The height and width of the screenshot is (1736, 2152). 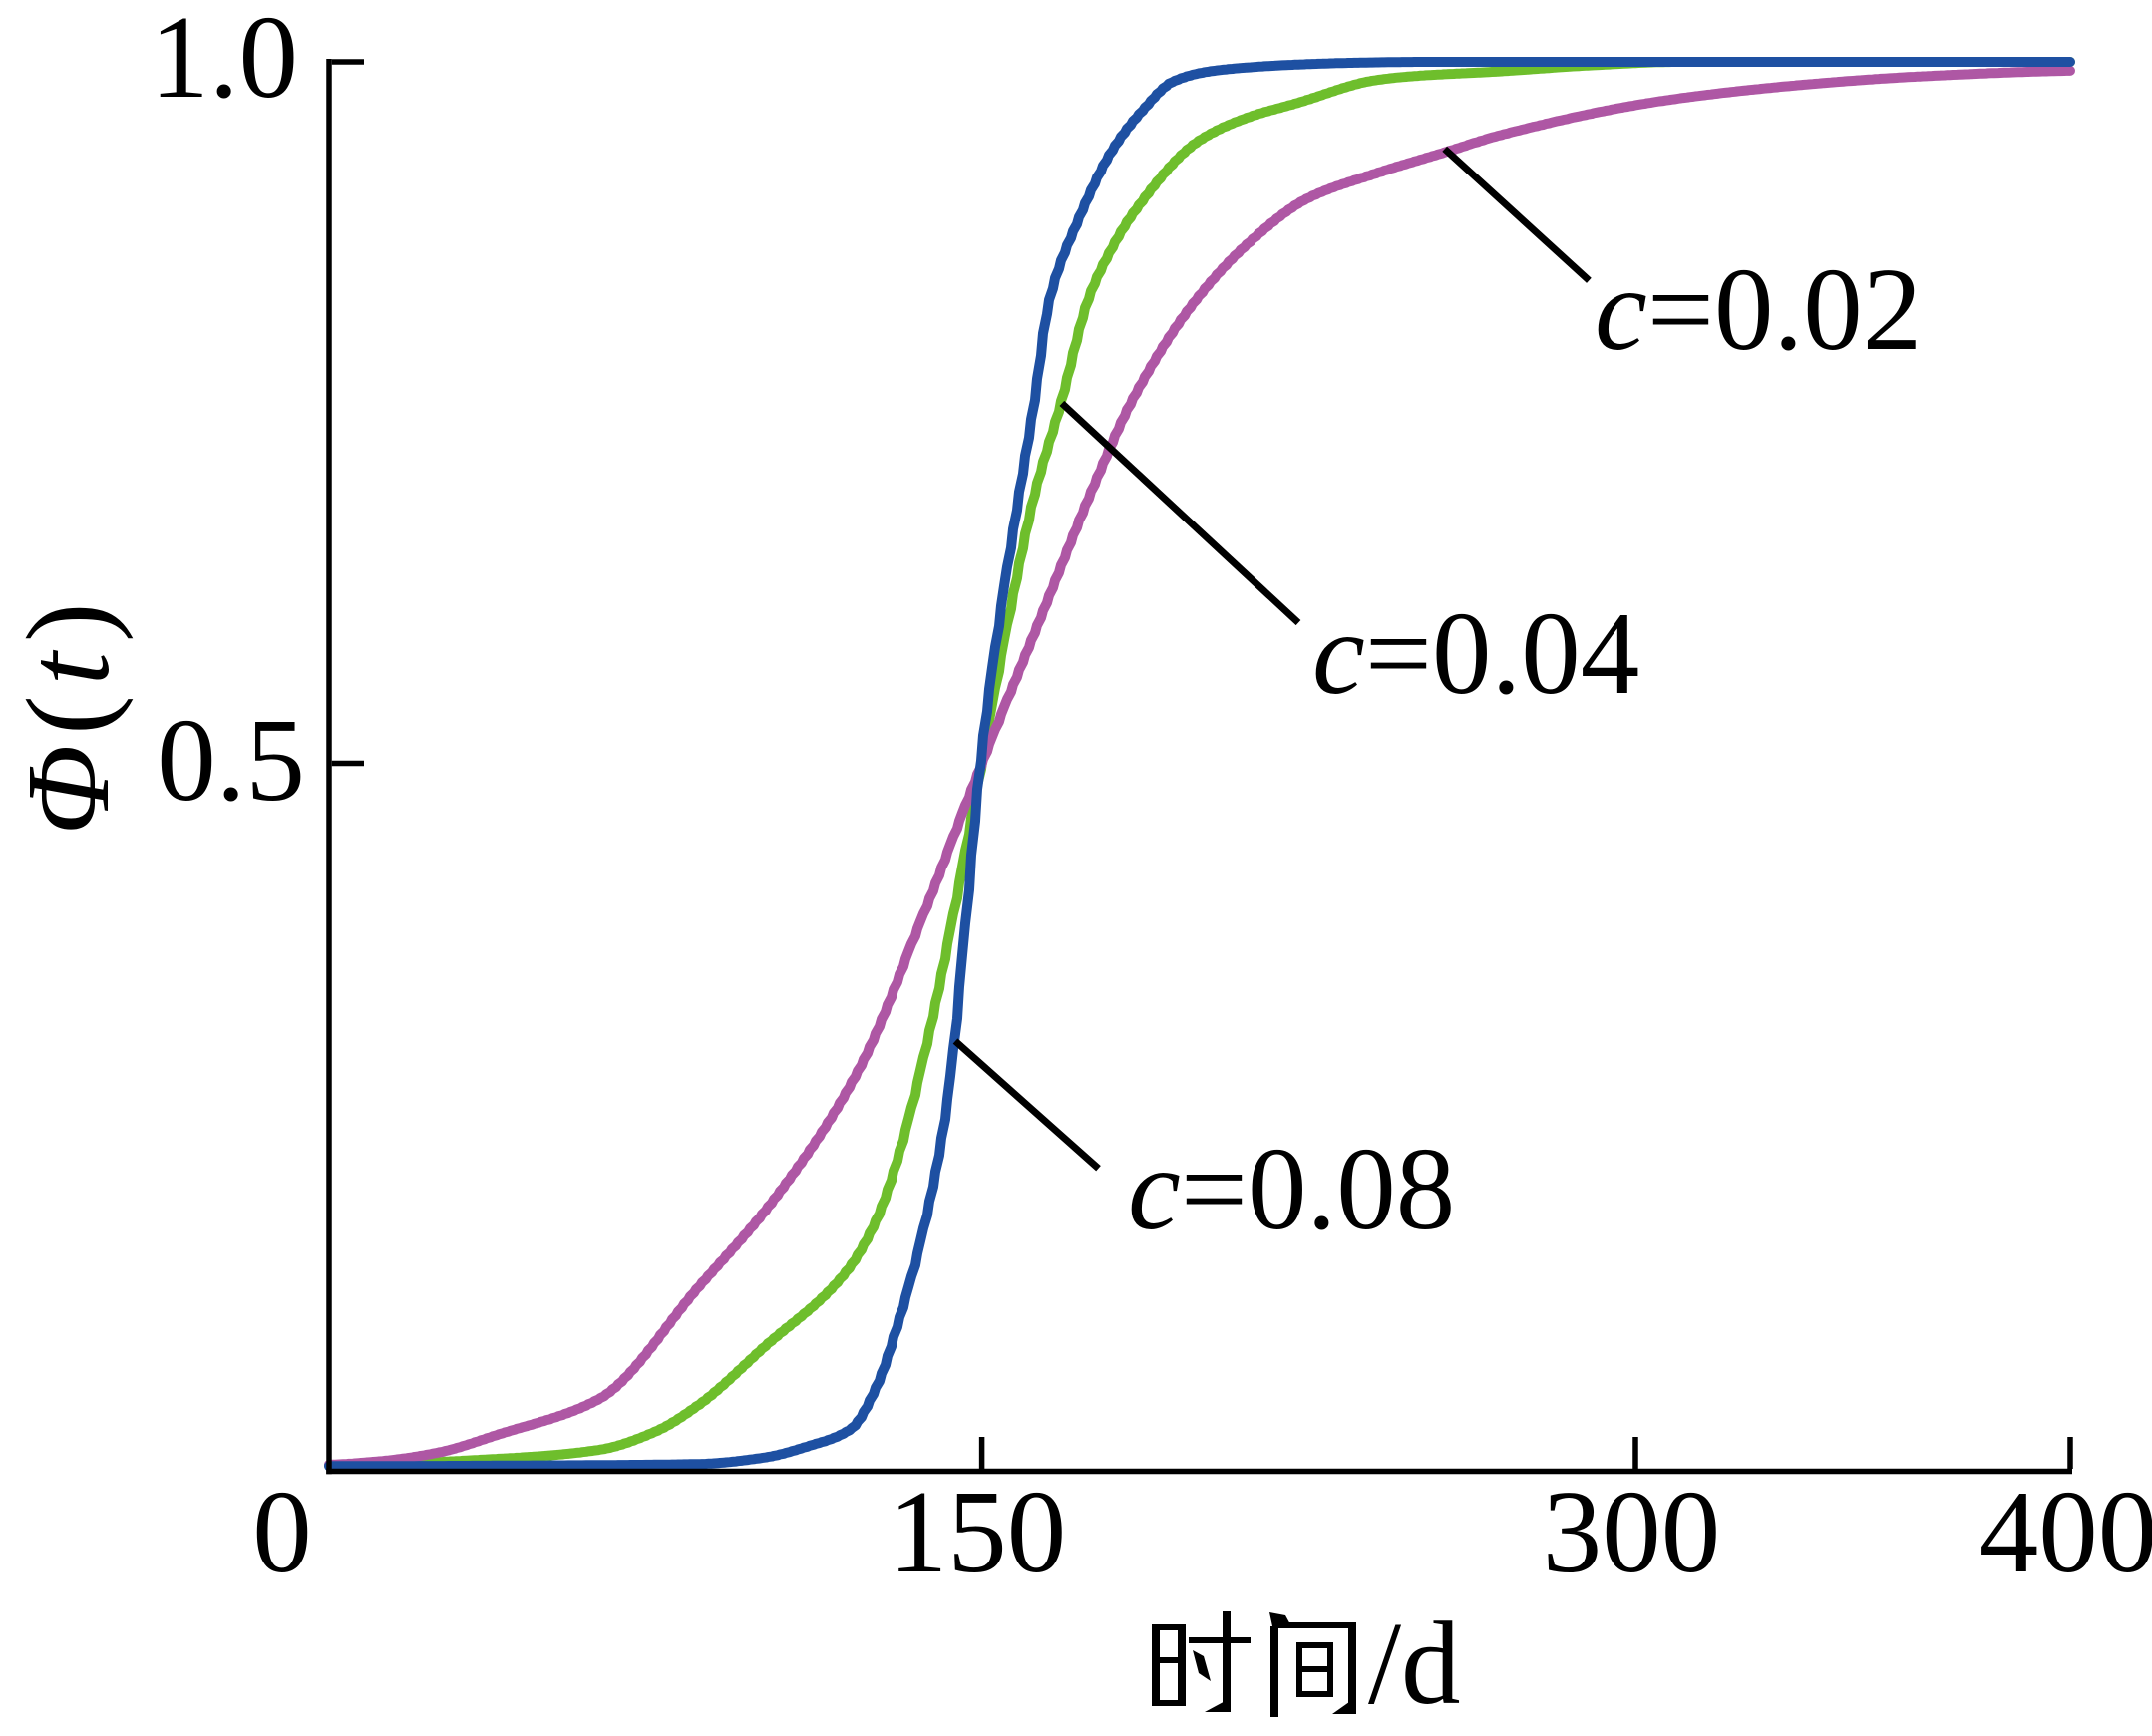 What do you see at coordinates (68, 714) in the screenshot?
I see `svg-text: Φ(t)` at bounding box center [68, 714].